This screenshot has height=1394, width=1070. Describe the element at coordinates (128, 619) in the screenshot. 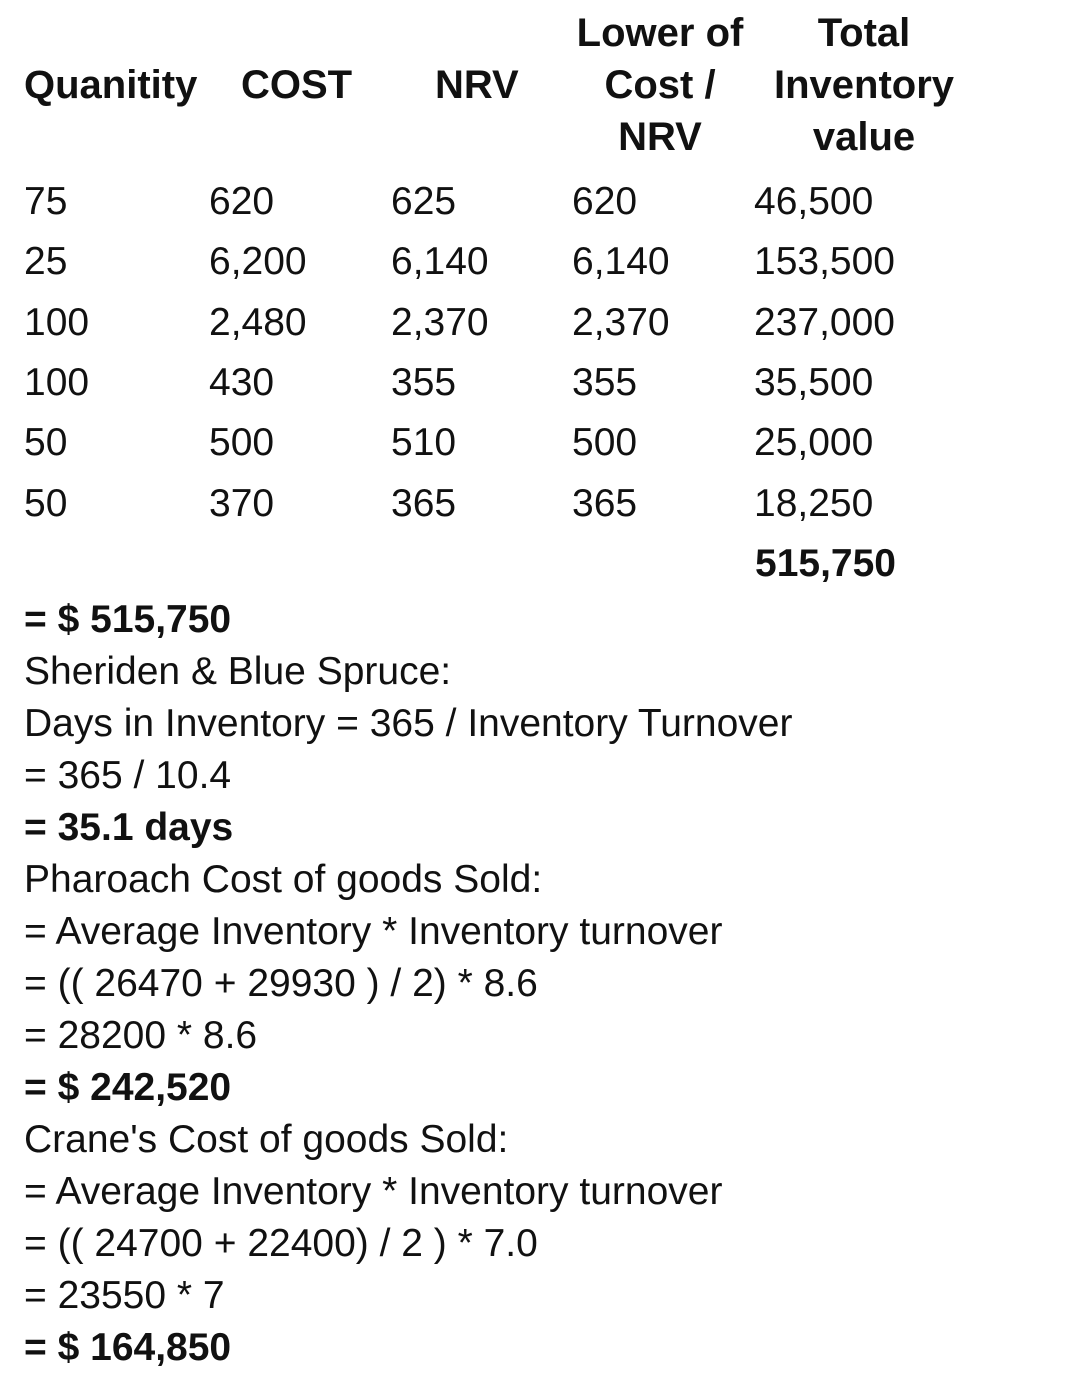

I see `calculation-line: = $ 515,750` at that location.